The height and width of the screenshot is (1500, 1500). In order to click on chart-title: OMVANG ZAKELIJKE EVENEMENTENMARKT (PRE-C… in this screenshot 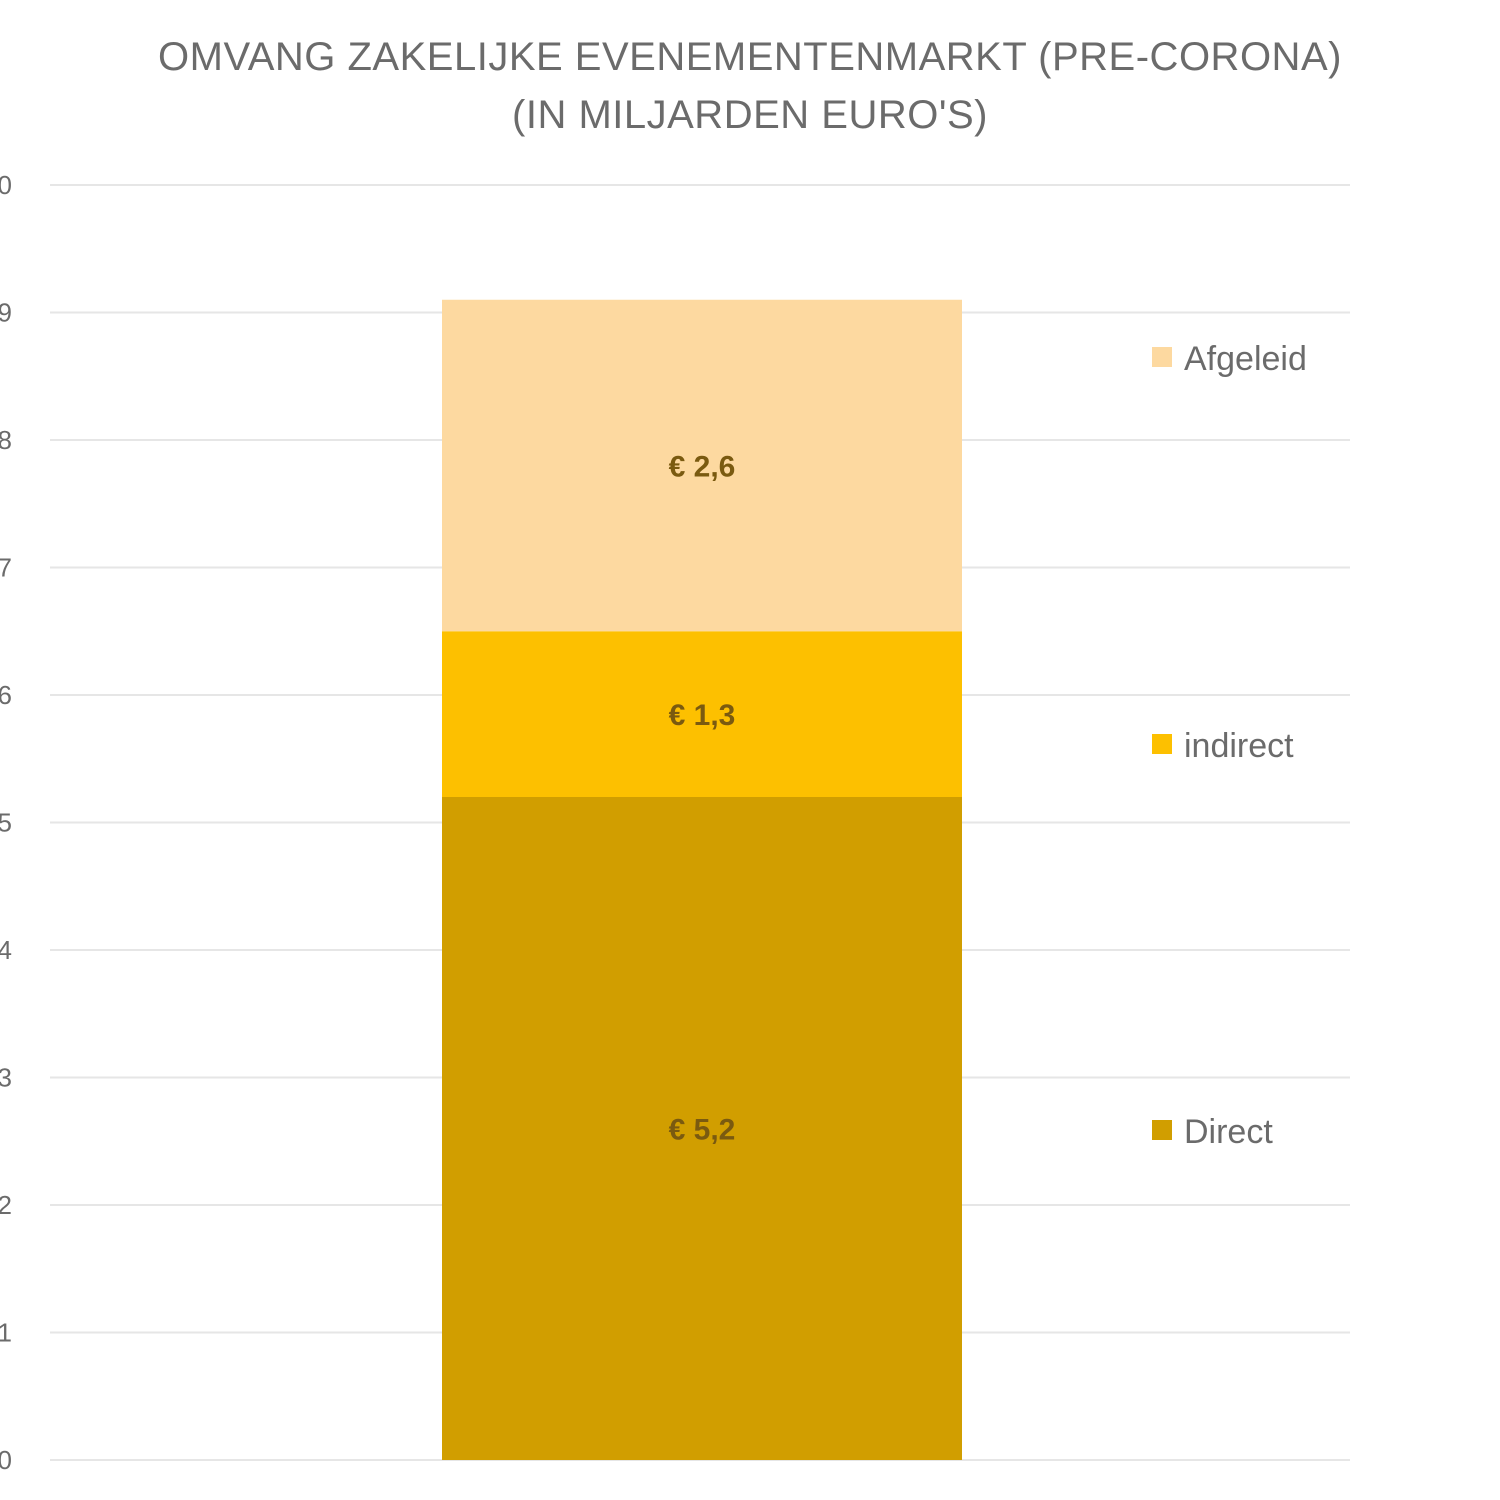, I will do `click(750, 57)`.